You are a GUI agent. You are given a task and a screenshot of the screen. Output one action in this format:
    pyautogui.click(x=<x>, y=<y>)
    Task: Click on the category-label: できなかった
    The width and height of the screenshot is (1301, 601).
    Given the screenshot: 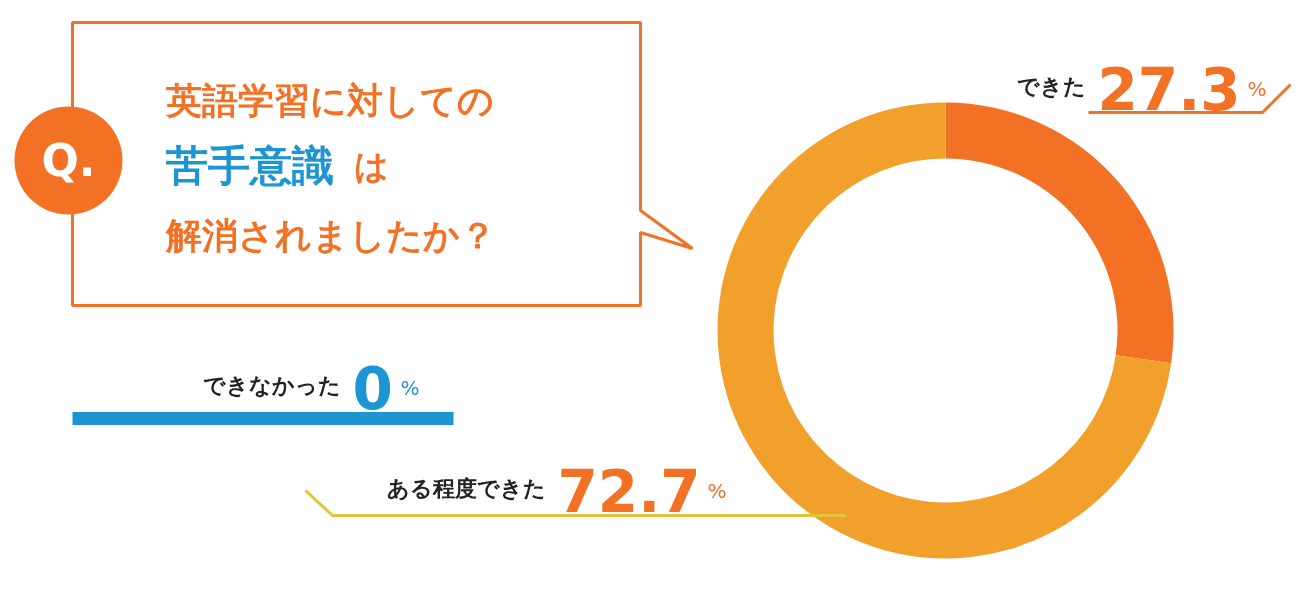 What is the action you would take?
    pyautogui.click(x=271, y=385)
    